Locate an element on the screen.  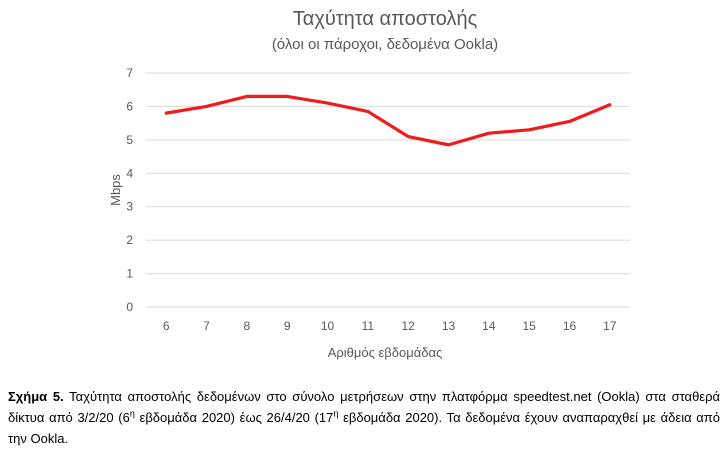
y-tick-label: 7 is located at coordinates (129, 73).